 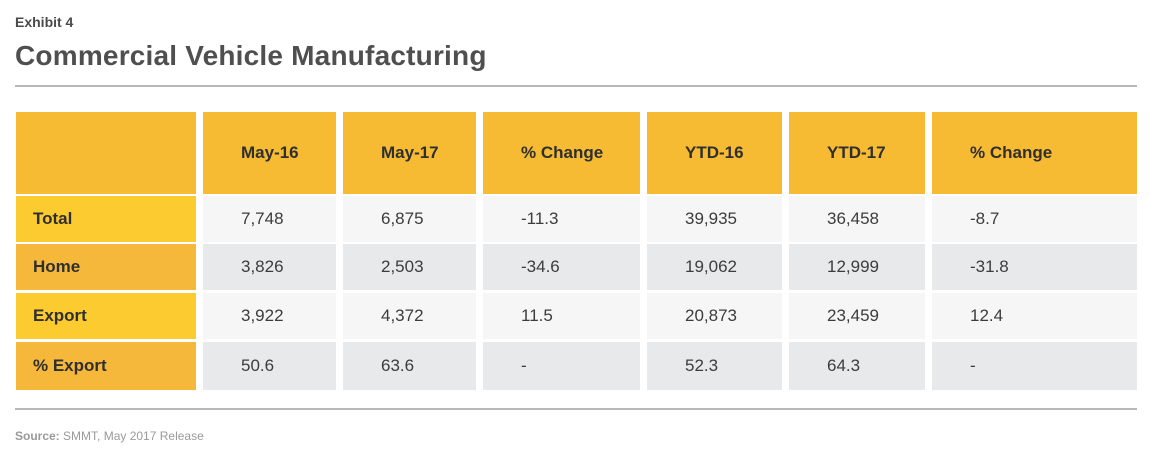 I want to click on table-cell: 39,935, so click(x=714, y=219).